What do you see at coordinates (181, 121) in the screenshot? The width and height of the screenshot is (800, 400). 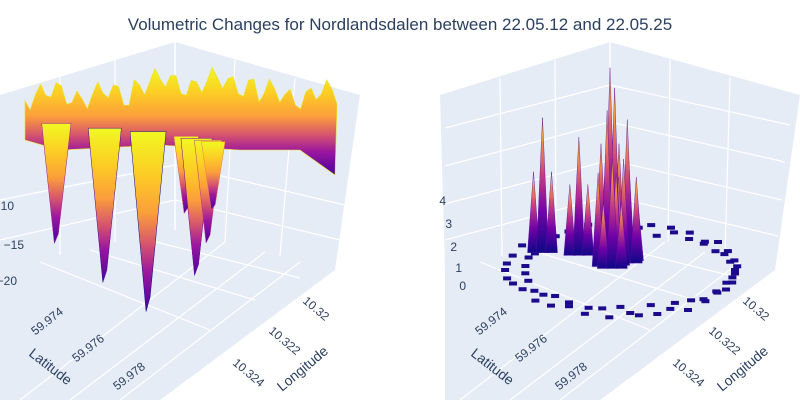 I see `left-surface-plateau` at bounding box center [181, 121].